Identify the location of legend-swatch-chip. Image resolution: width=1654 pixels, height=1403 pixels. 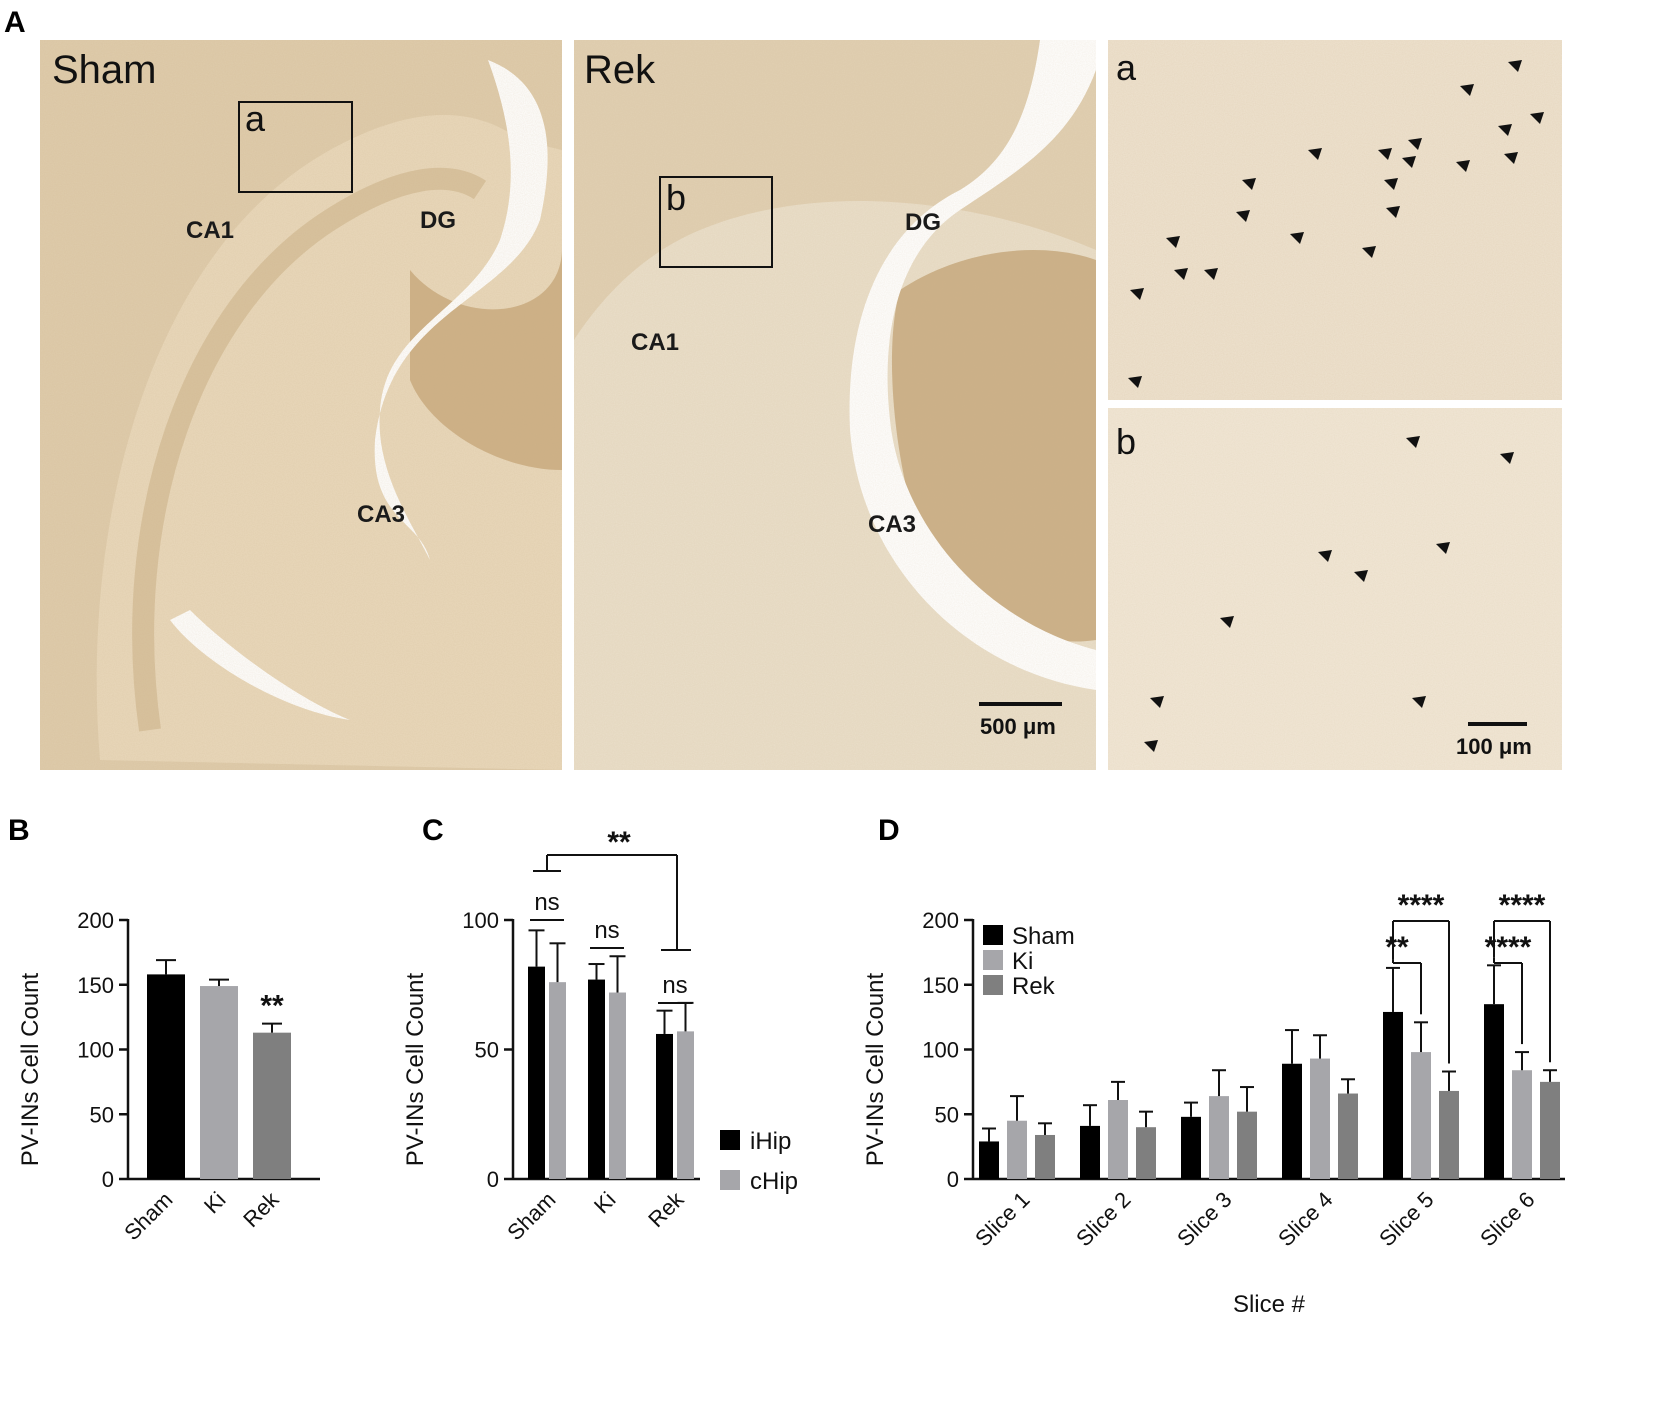
(730, 1180).